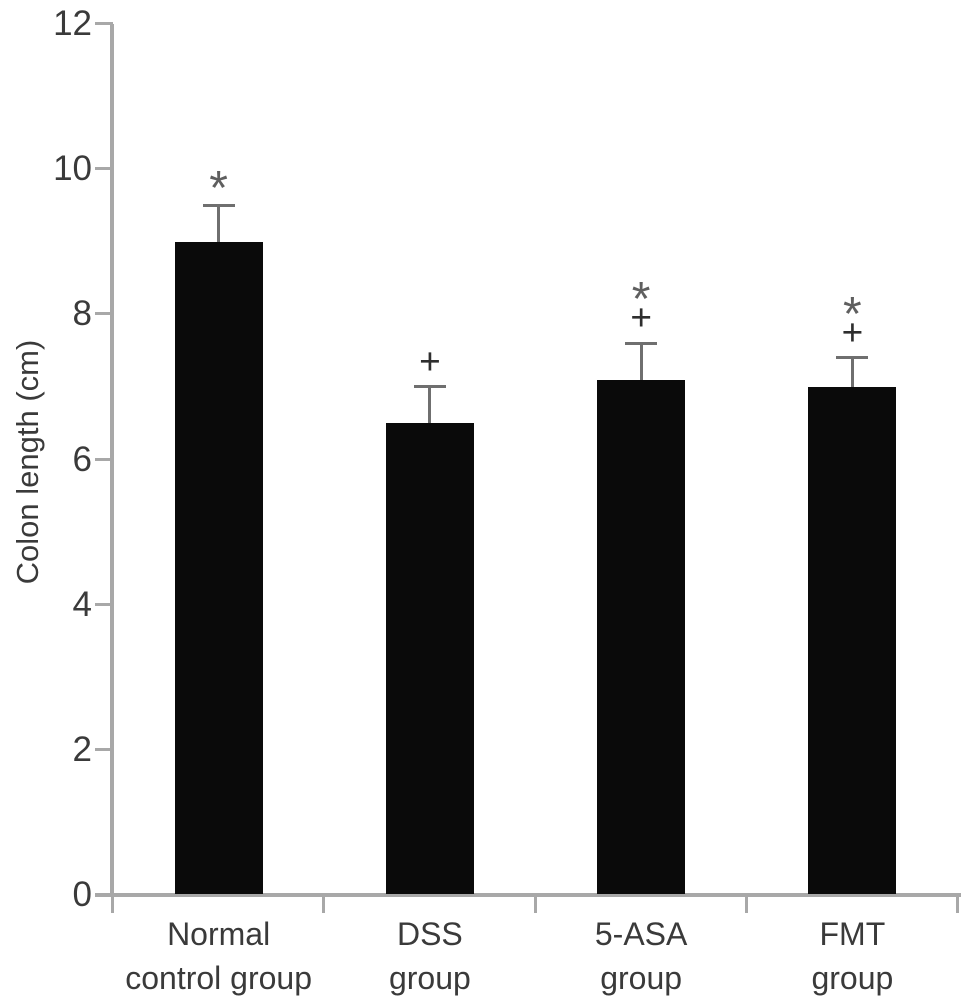  I want to click on bar-normal-control-group, so click(218, 567).